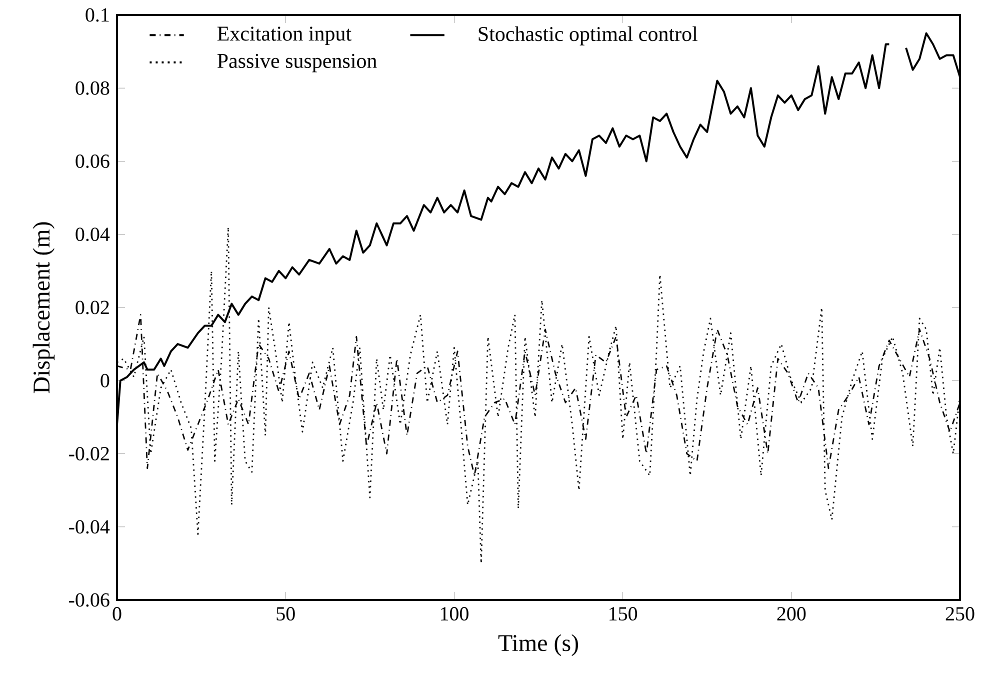 The height and width of the screenshot is (694, 985). I want to click on legend-label: Passive suspension, so click(297, 63).